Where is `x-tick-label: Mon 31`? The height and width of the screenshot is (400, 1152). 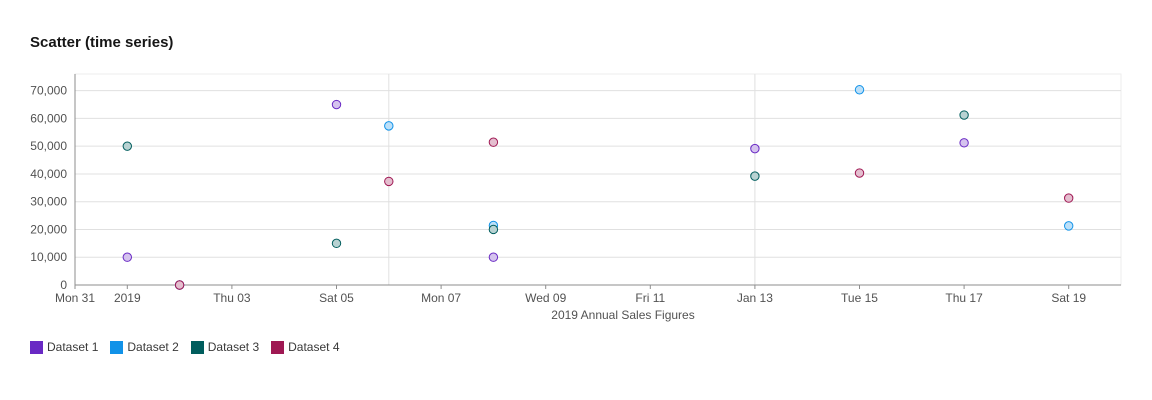
x-tick-label: Mon 31 is located at coordinates (75, 298).